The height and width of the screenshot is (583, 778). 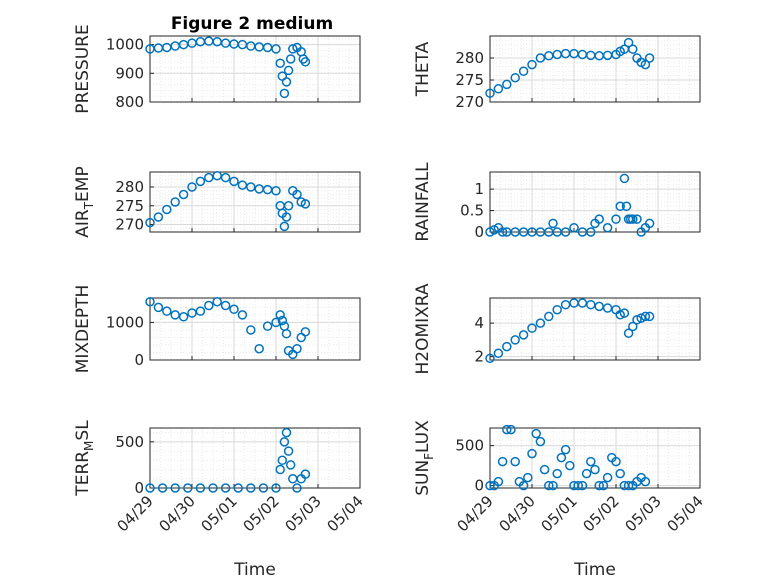 What do you see at coordinates (255, 202) in the screenshot?
I see `axes-box` at bounding box center [255, 202].